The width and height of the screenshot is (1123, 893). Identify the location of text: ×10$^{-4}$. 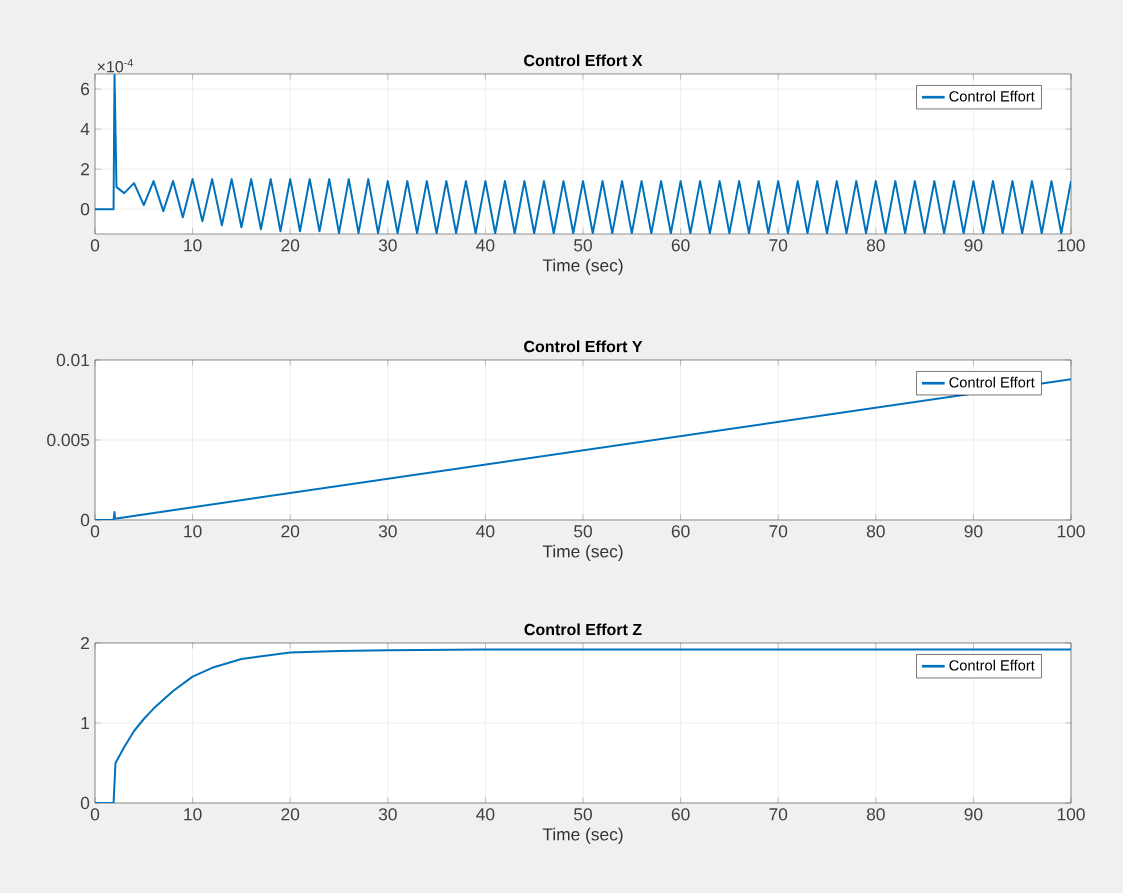
(115, 66).